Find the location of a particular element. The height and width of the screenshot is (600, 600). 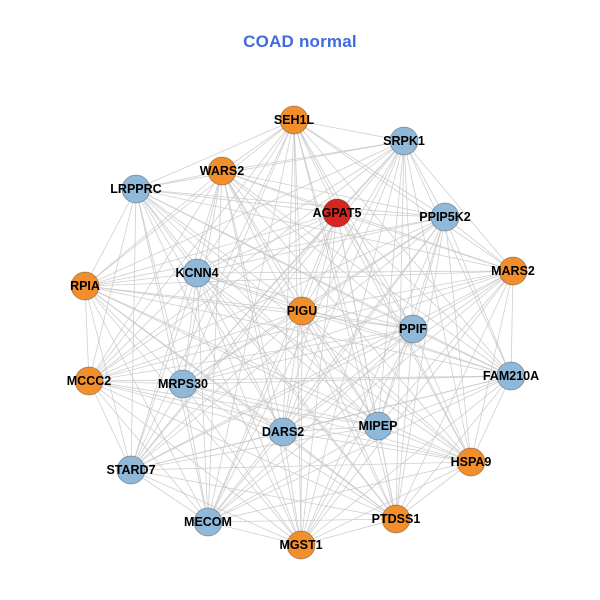

figure-title: COAD normal is located at coordinates (300, 41).